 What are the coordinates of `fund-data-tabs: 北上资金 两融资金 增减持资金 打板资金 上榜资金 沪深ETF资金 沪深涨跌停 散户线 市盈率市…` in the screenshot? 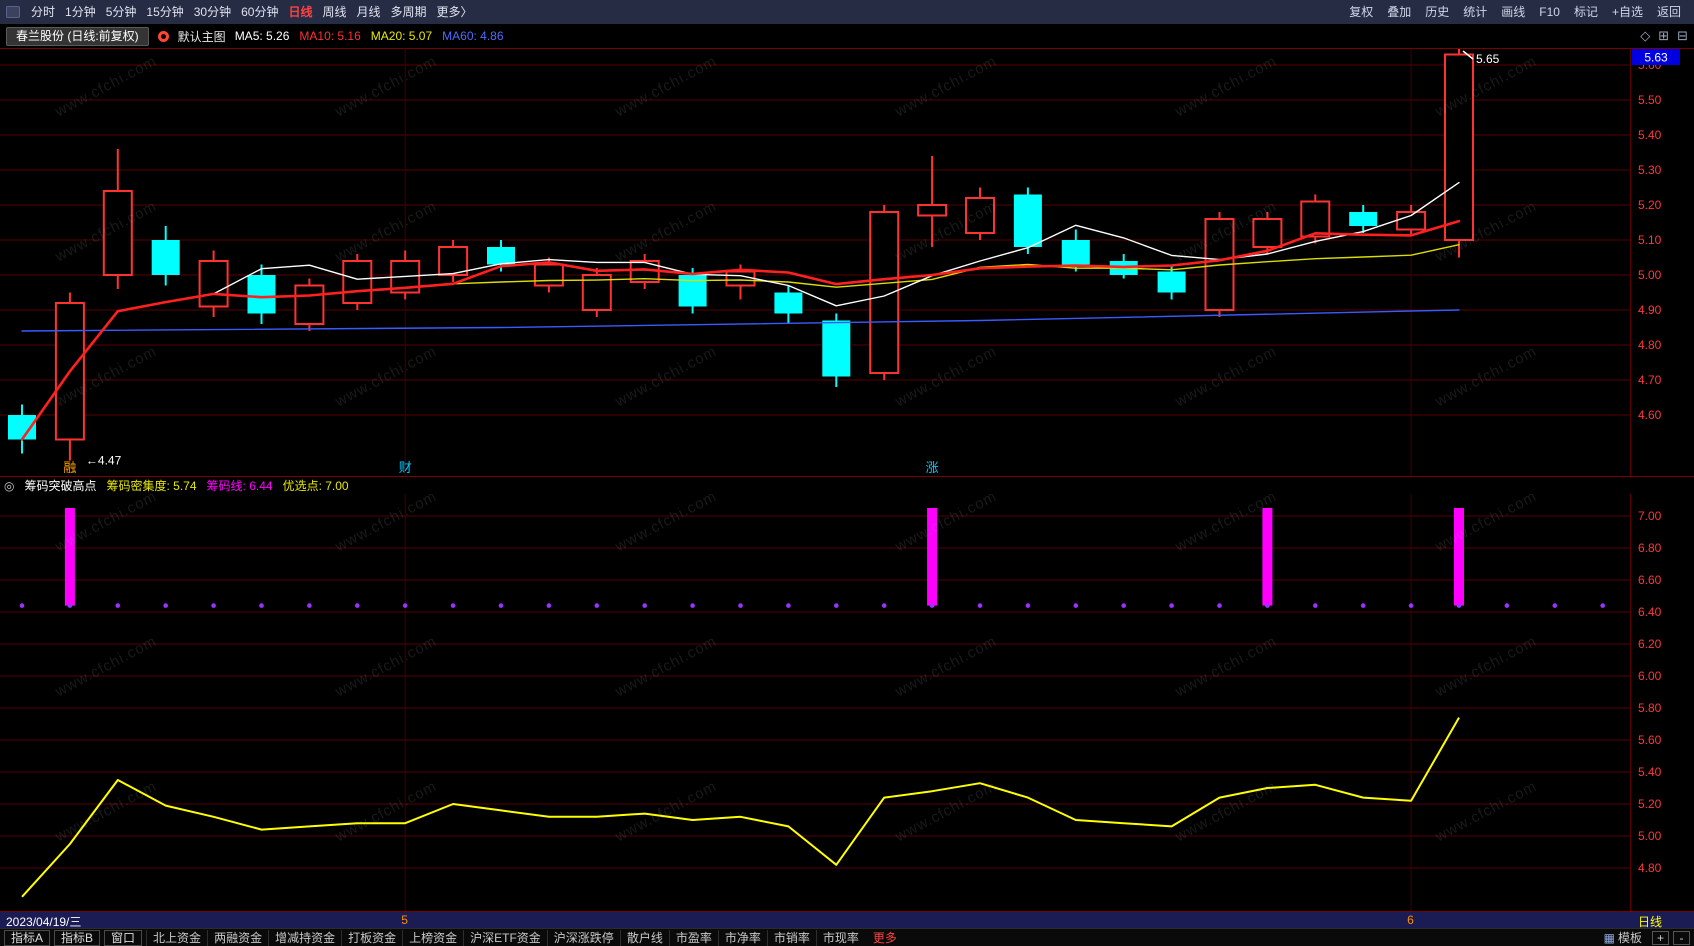 It's located at (505, 937).